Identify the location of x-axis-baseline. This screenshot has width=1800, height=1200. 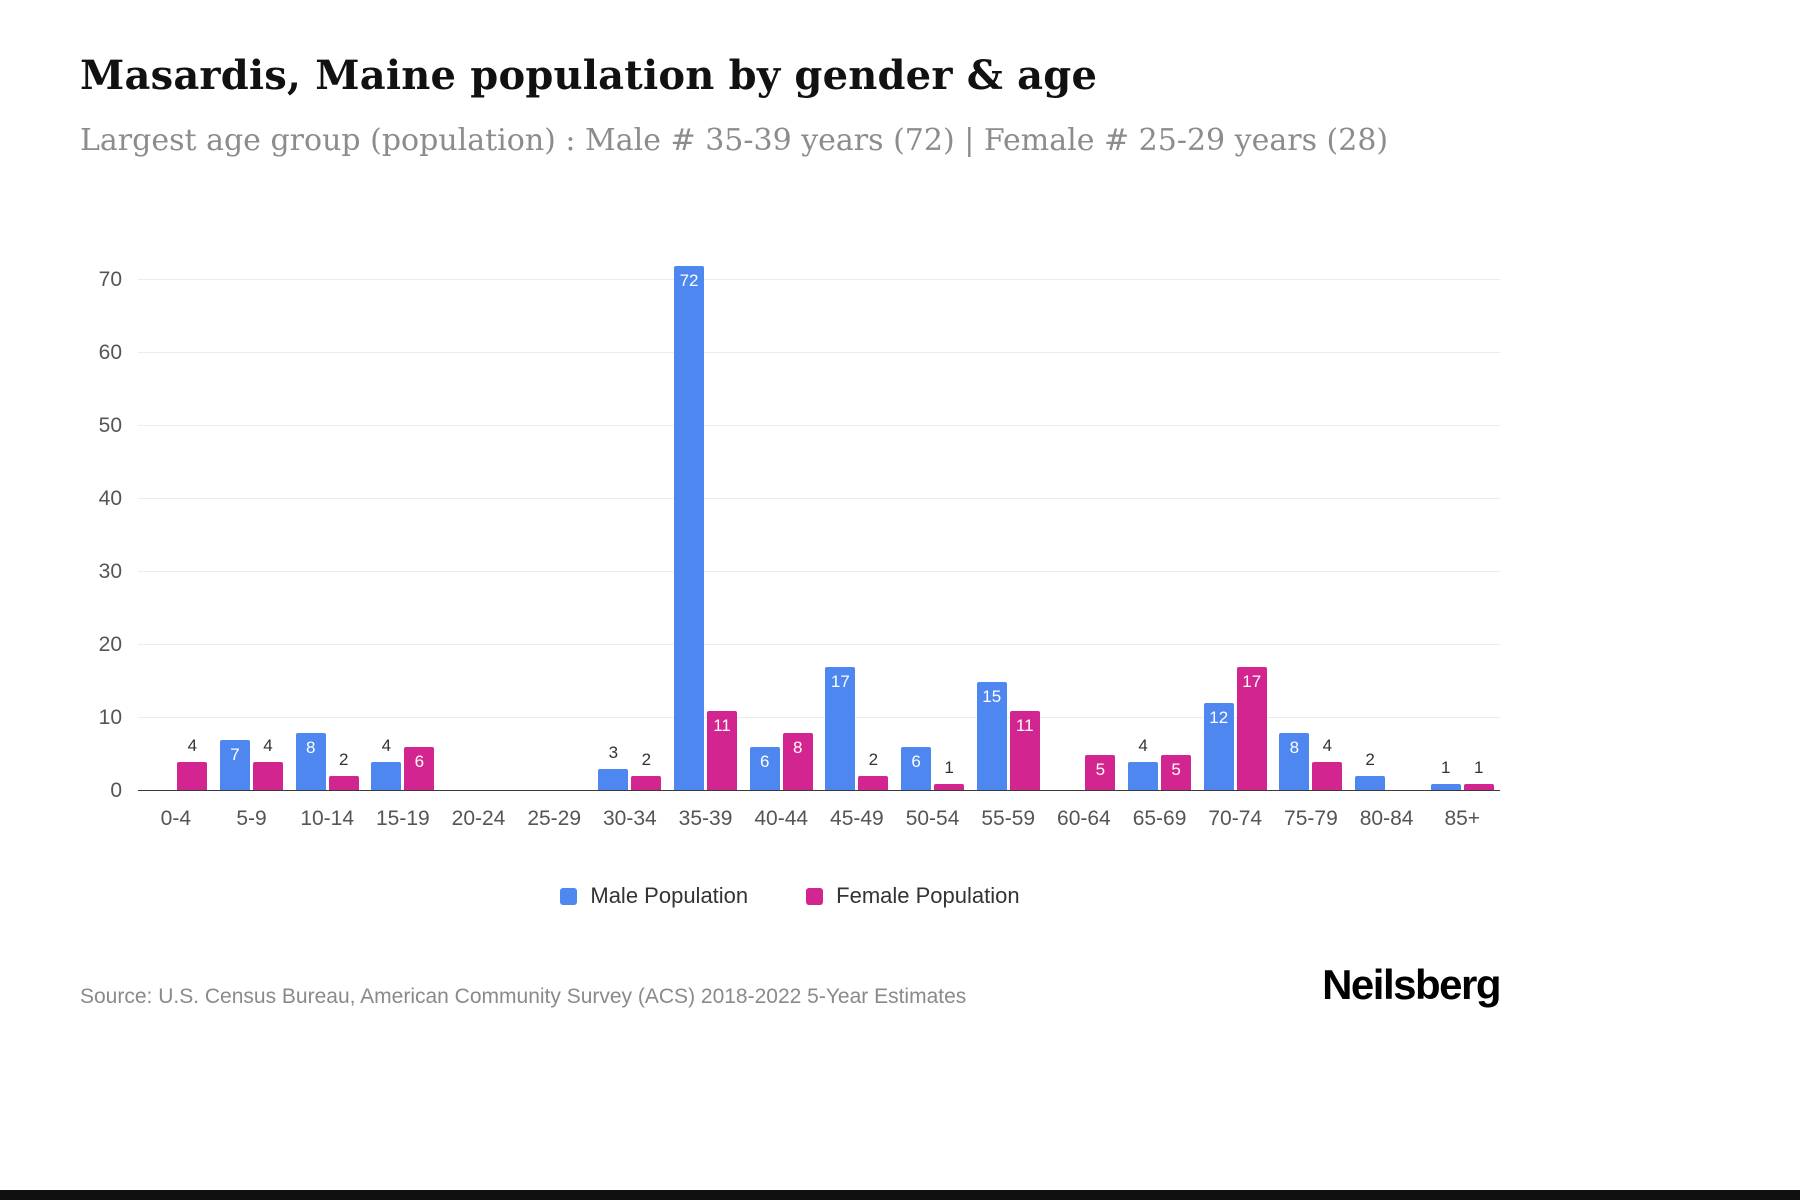
(819, 790).